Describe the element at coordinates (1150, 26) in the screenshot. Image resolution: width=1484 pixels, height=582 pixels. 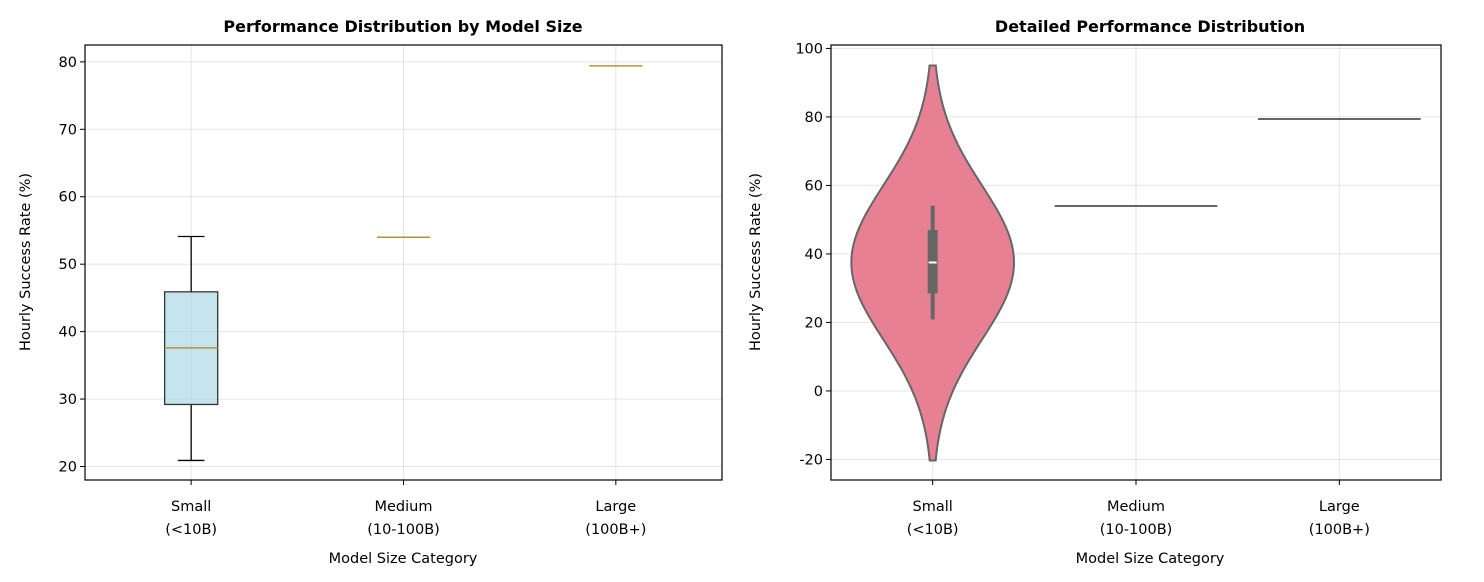
I see `violin-plot-title: Detailed Performance Distribution` at that location.